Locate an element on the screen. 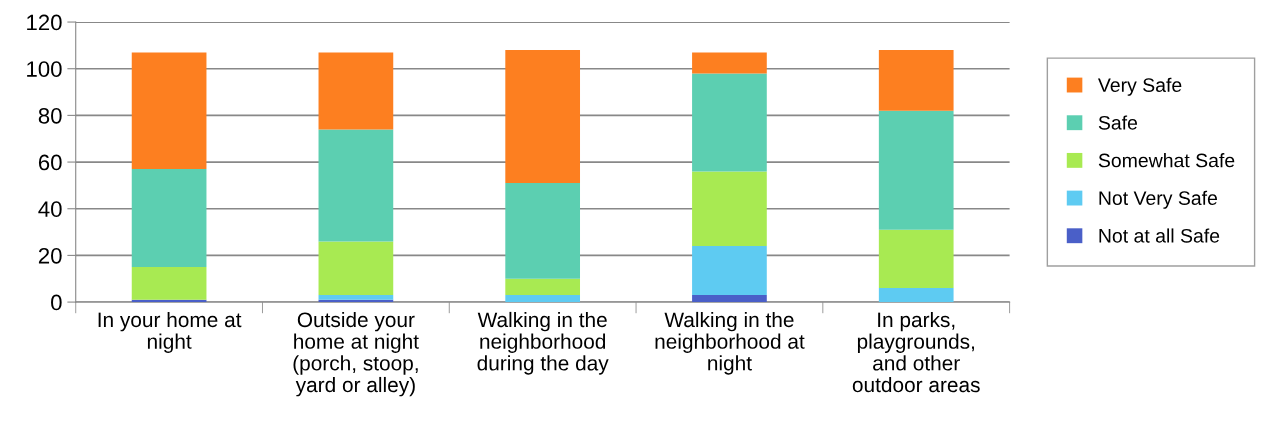 The height and width of the screenshot is (441, 1262). y-tick-label: 40 is located at coordinates (50, 209).